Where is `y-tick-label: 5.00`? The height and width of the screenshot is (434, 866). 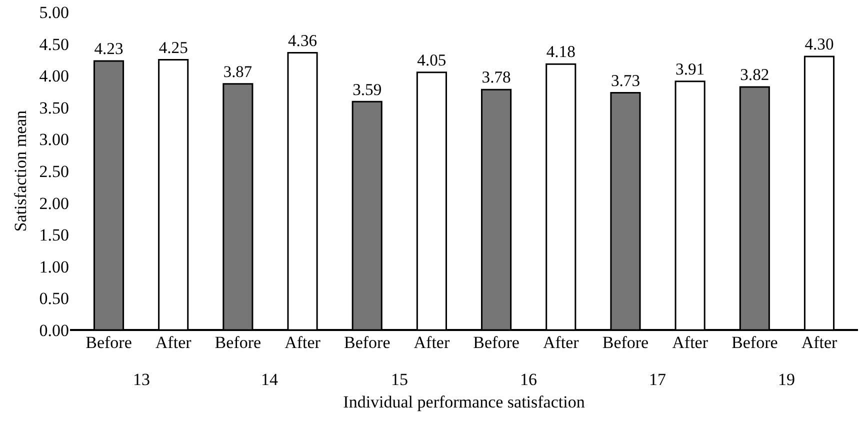
y-tick-label: 5.00 is located at coordinates (54, 12).